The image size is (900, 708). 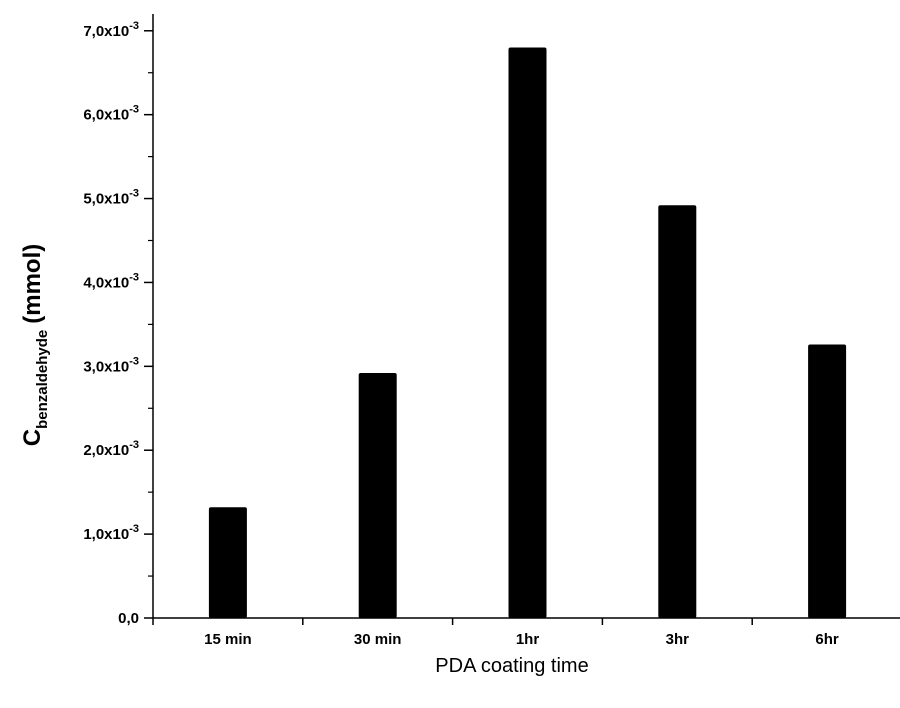 What do you see at coordinates (106, 31) in the screenshot?
I see `y-tick-label-mantissa: 7,0x10` at bounding box center [106, 31].